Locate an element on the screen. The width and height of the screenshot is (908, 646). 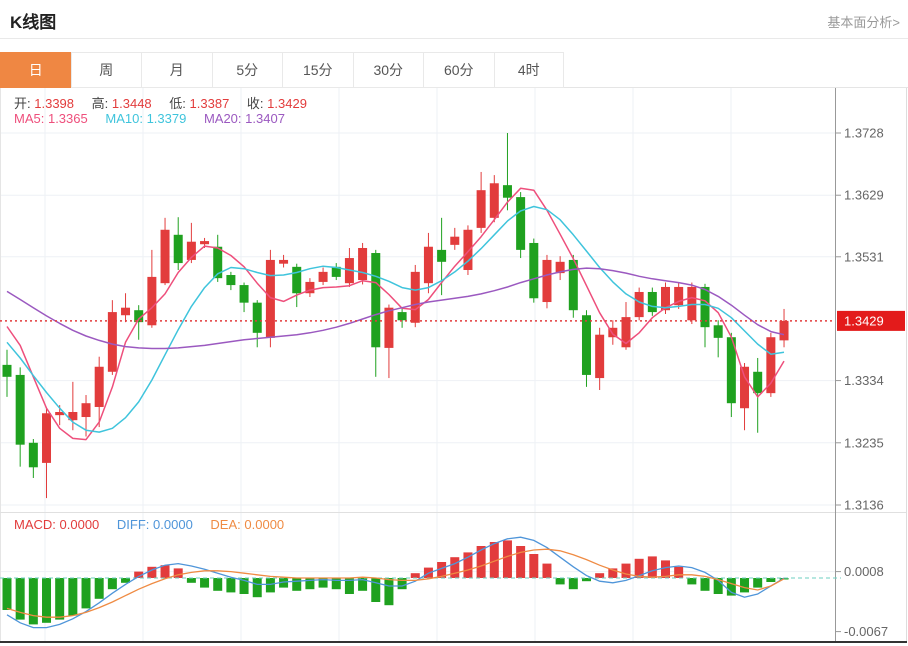
macd-legend: MACD: 0.0000 DIFF: 0.0000 DEA: 0.0000 is located at coordinates (156, 524).